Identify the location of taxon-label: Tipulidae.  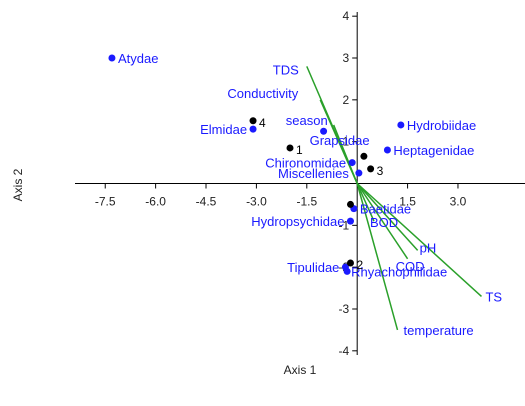
(313, 267).